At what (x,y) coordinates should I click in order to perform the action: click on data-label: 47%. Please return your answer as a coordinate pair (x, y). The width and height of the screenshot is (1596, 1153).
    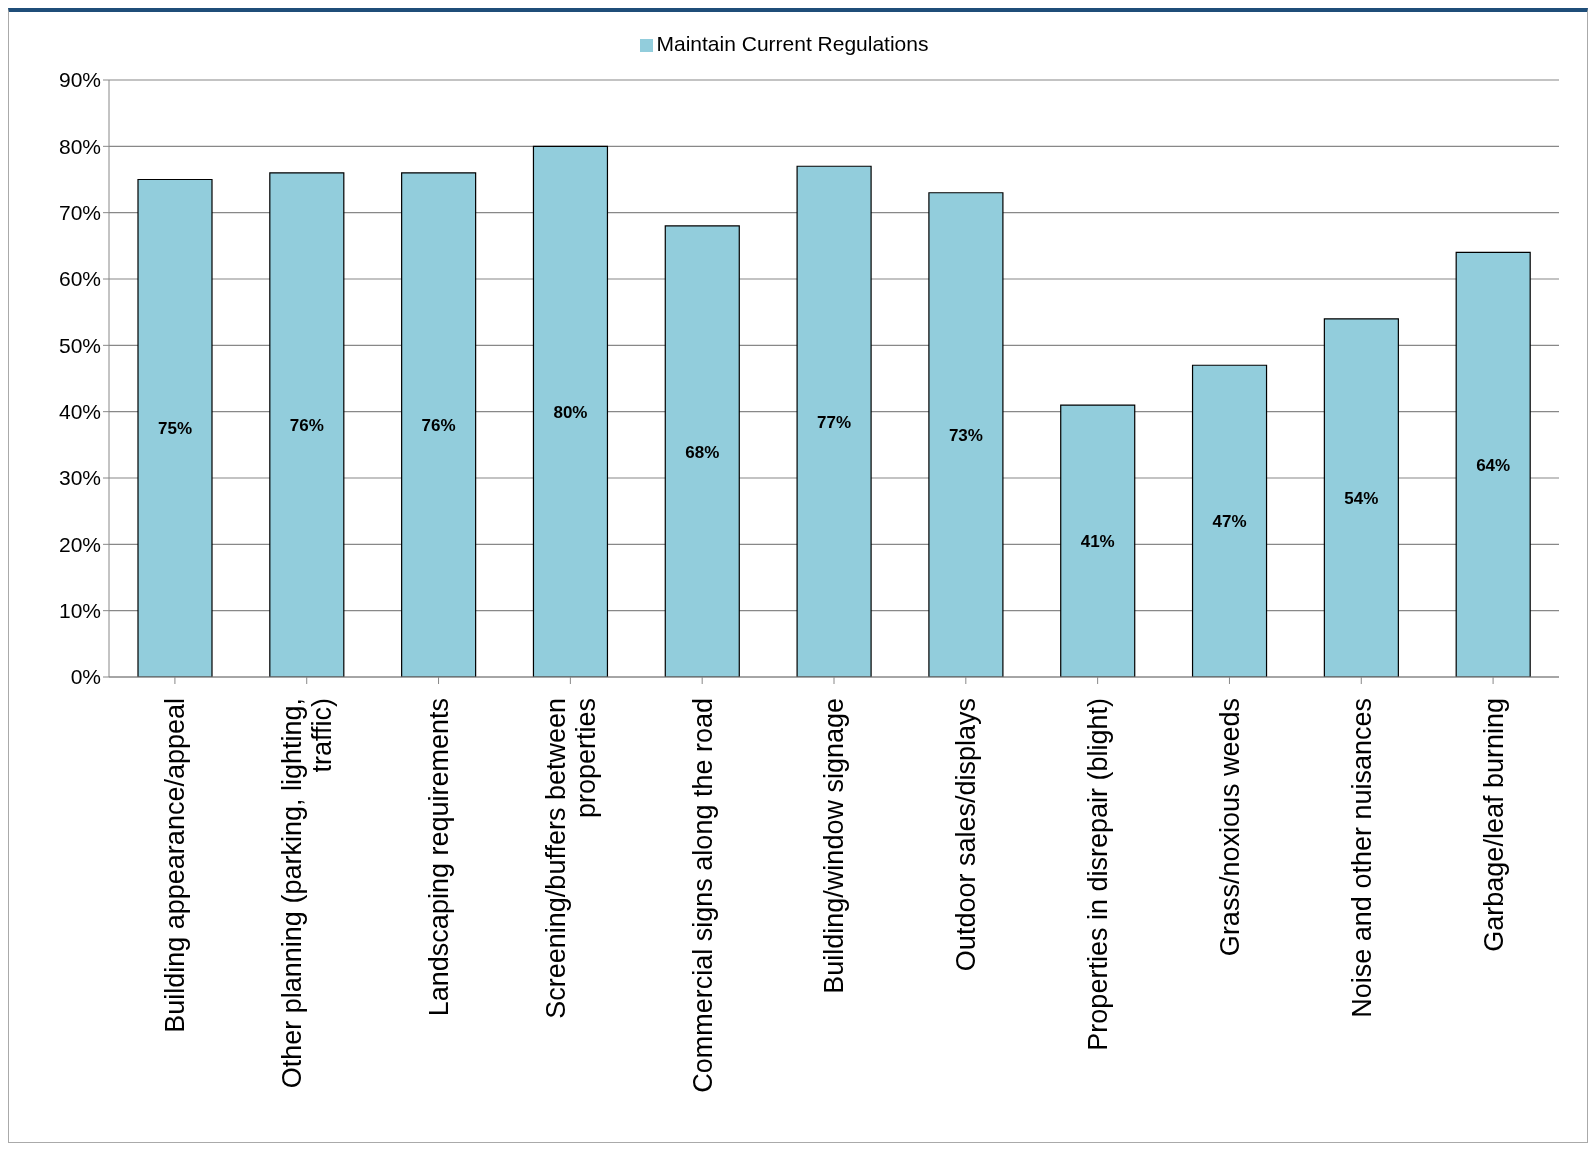
    Looking at the image, I should click on (1229, 522).